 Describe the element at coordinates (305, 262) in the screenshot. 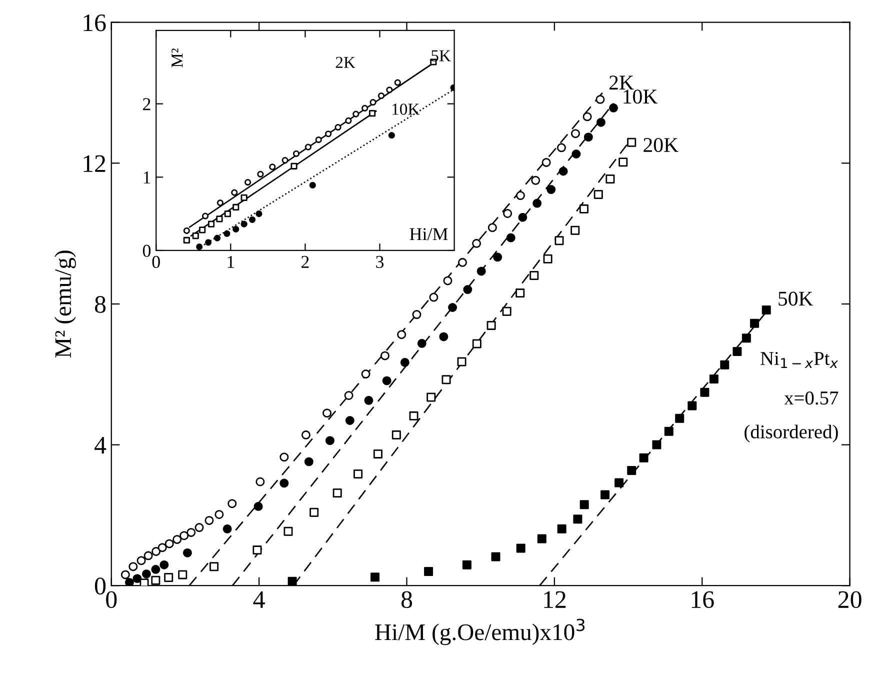

I see `x-tick-label: 2` at that location.